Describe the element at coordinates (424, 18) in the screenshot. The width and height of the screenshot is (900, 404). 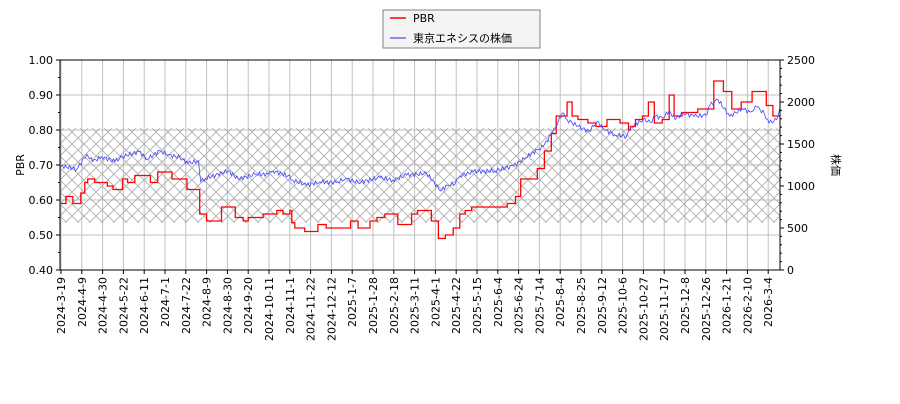
I see `legend-label-pbr: PBR` at that location.